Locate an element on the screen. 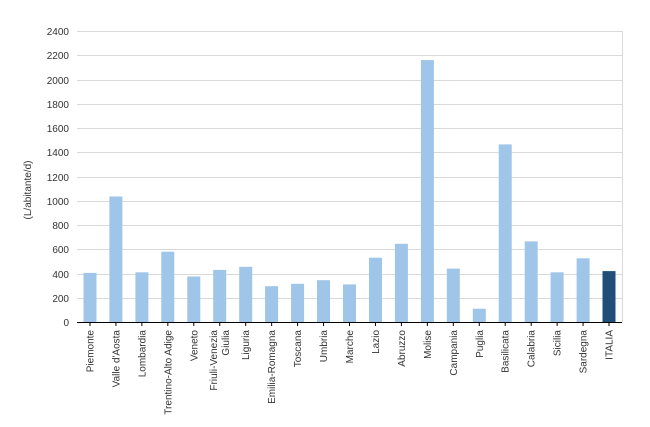 The width and height of the screenshot is (650, 427). x-tick-label-line: Abruzzo is located at coordinates (402, 348).